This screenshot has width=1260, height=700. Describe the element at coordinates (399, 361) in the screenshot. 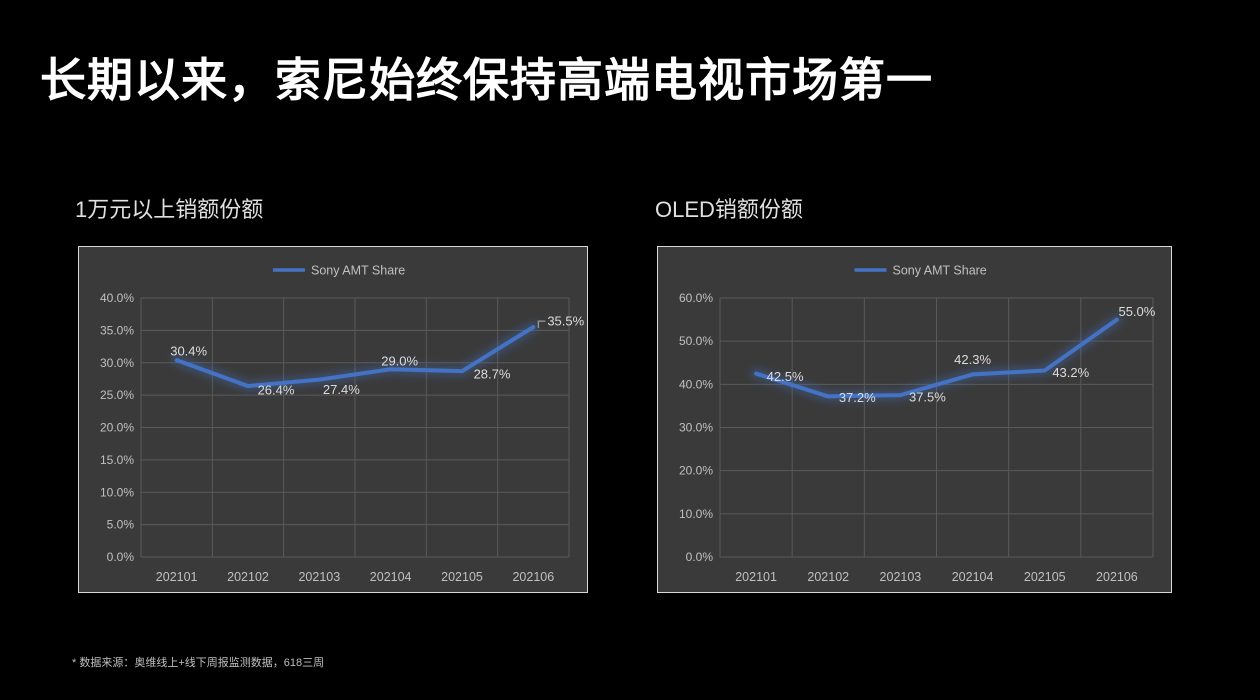

I see `data-label: 29.0%` at that location.